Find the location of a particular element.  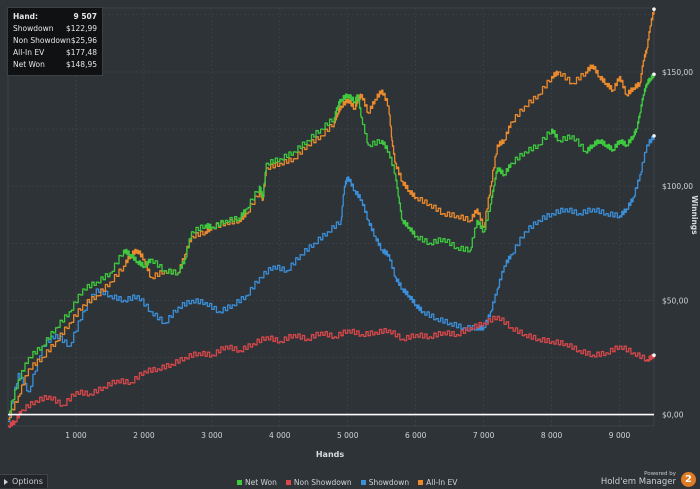

powered-by-text: Powered by is located at coordinates (660, 474).